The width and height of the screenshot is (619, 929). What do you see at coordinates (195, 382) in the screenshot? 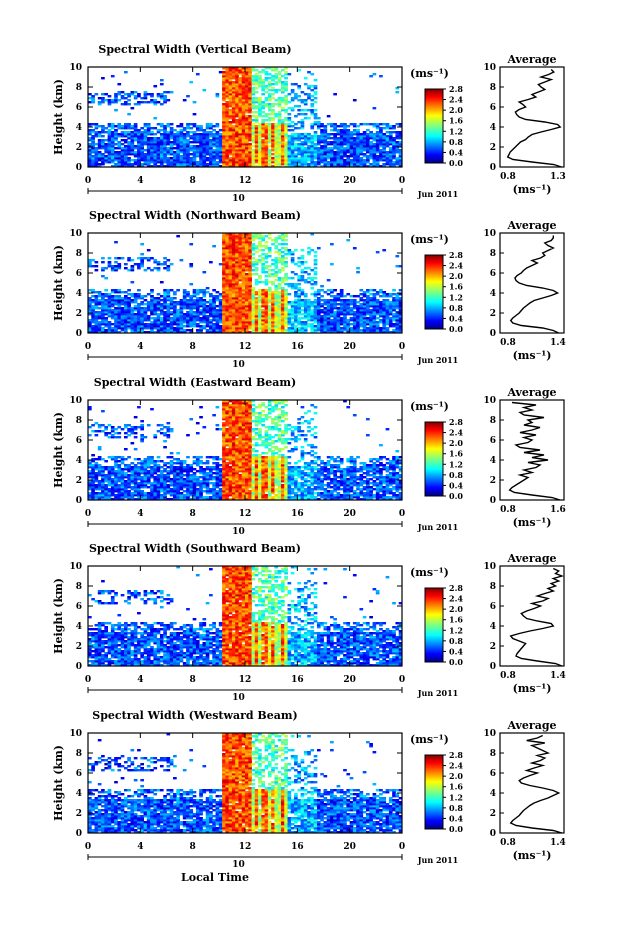
I see `panel-title: Spectral Width (Eastward Beam)` at bounding box center [195, 382].